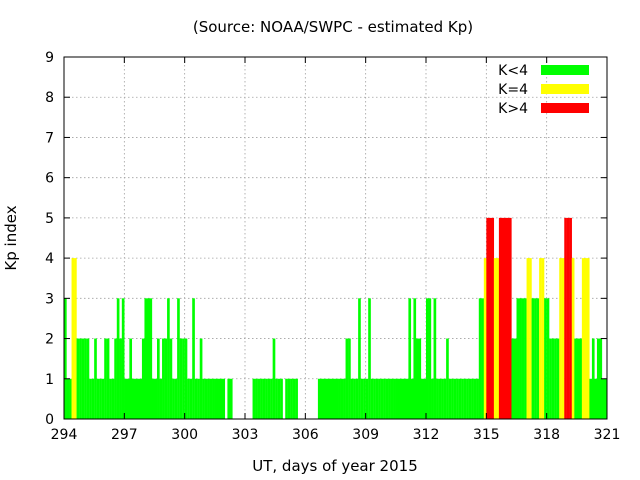 The height and width of the screenshot is (480, 640). What do you see at coordinates (49, 380) in the screenshot?
I see `y-tick-label: 1` at bounding box center [49, 380].